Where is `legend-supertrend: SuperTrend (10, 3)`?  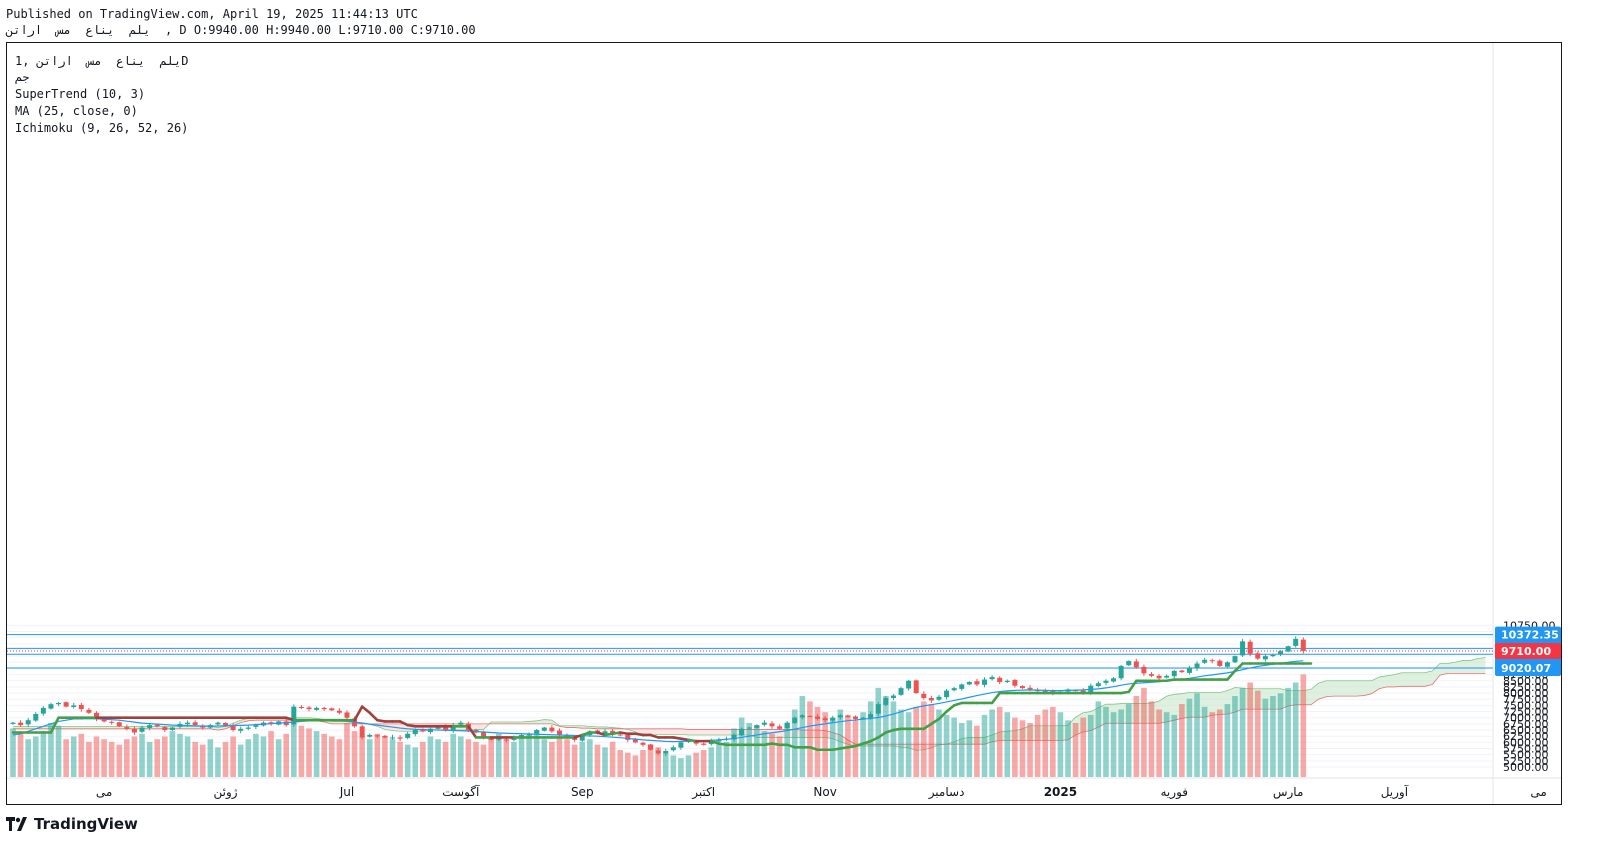 legend-supertrend: SuperTrend (10, 3) is located at coordinates (80, 94).